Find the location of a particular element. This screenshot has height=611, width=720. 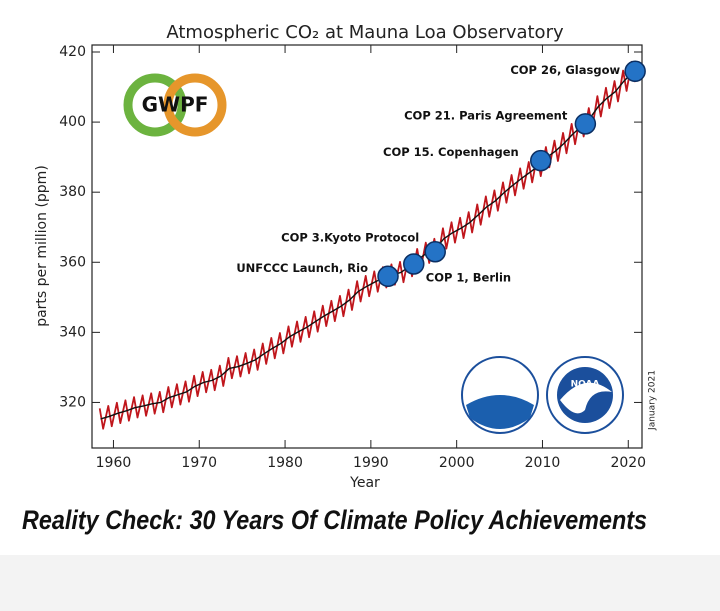

x-tick-label: 2000 is located at coordinates (457, 463).